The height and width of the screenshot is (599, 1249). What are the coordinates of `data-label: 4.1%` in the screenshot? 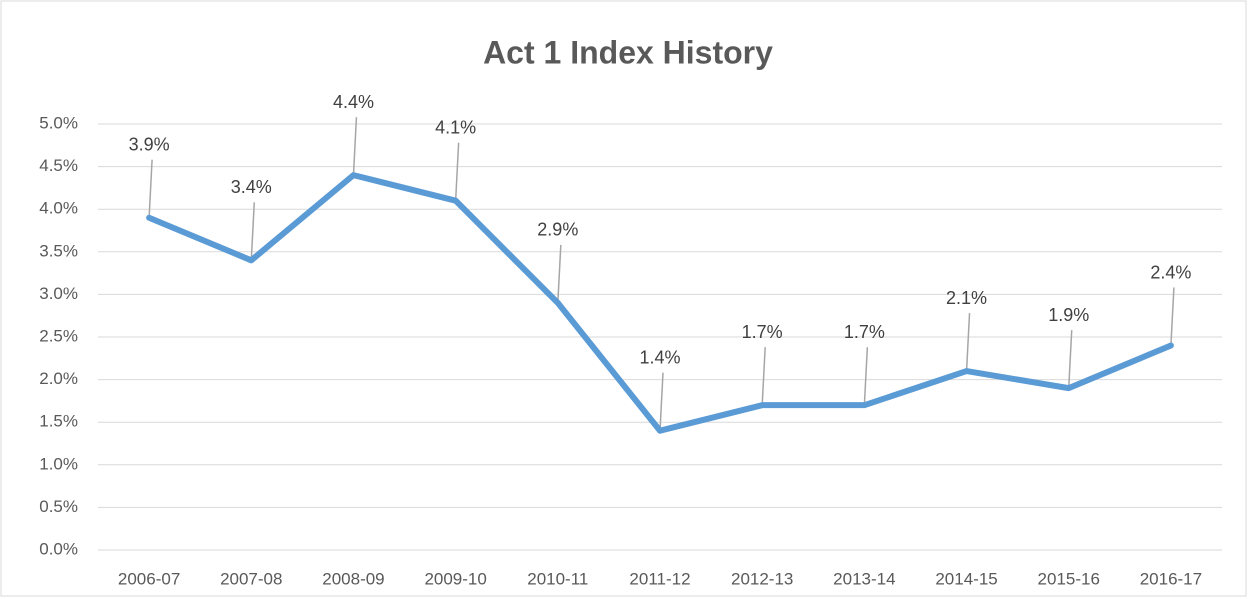 It's located at (455, 127).